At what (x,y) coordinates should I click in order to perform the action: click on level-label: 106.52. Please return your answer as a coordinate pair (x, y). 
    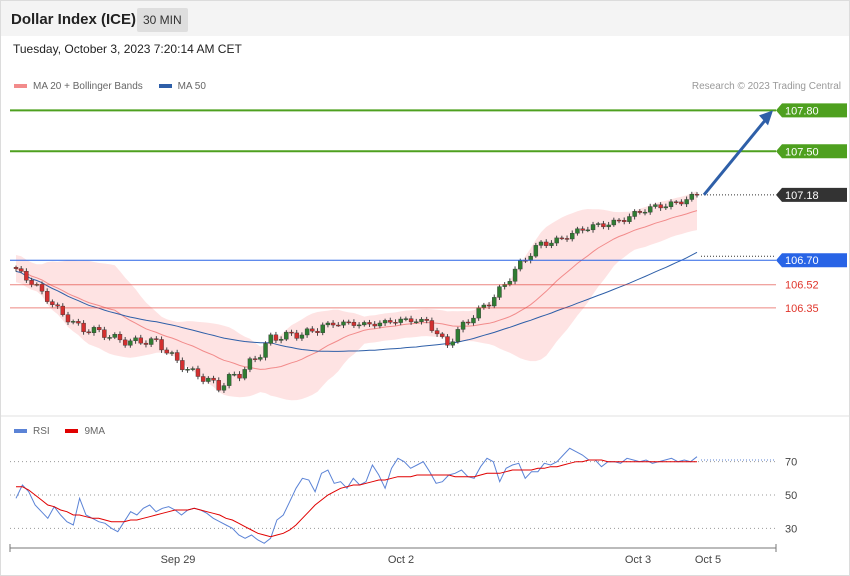
    Looking at the image, I should click on (802, 286).